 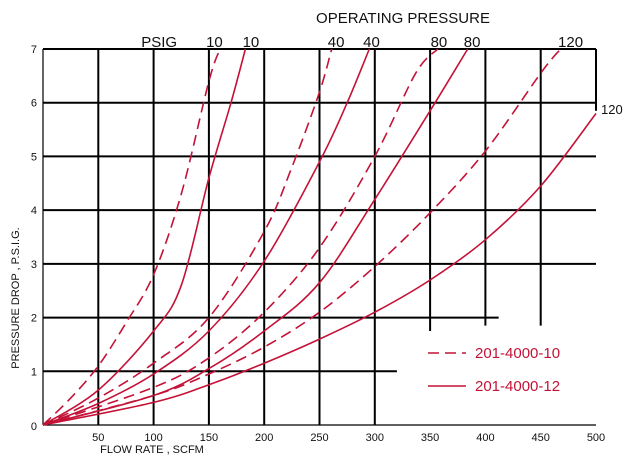 I want to click on x-tick-label: 50, so click(x=98, y=438).